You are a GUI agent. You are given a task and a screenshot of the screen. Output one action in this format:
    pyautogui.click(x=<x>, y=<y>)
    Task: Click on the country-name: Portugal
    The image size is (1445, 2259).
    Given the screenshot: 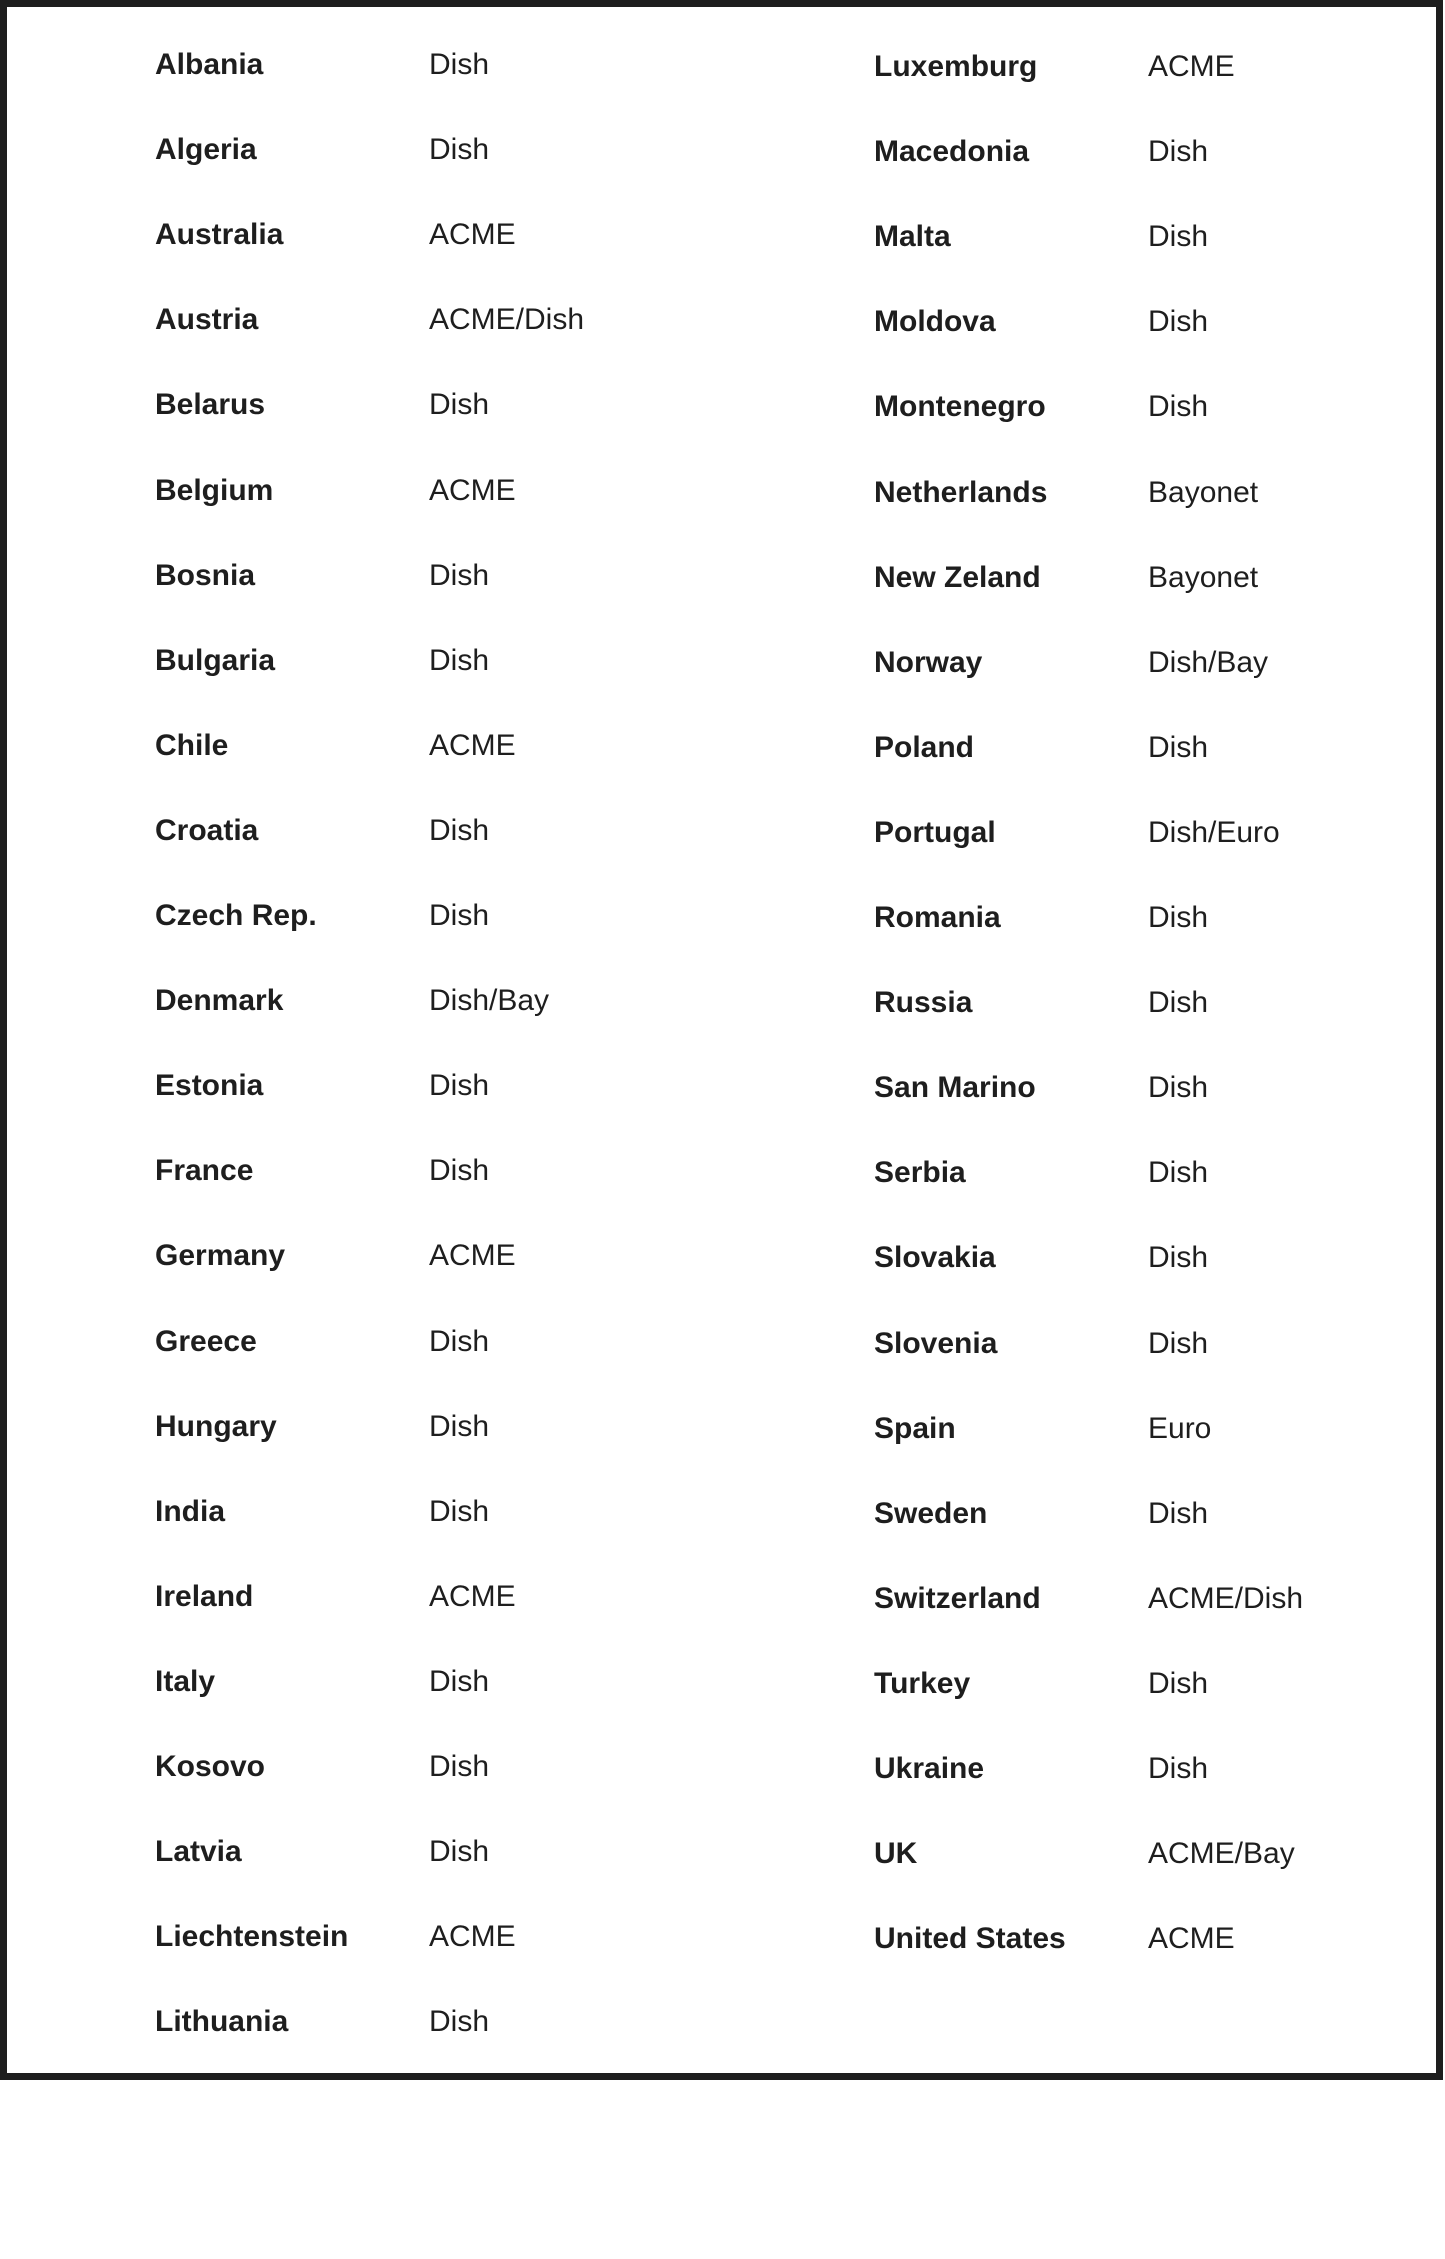 What is the action you would take?
    pyautogui.click(x=935, y=832)
    